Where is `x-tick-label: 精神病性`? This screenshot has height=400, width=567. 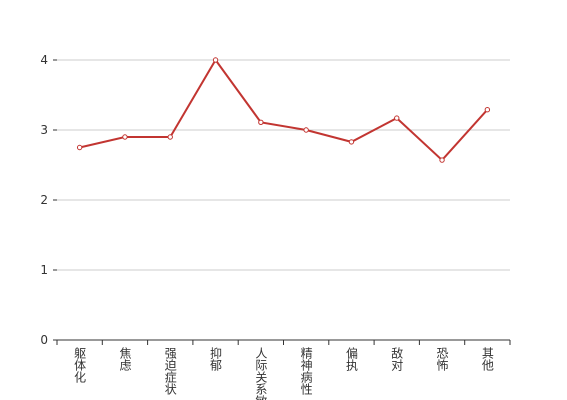
x-tick-label: 精神病性 is located at coordinates (306, 371).